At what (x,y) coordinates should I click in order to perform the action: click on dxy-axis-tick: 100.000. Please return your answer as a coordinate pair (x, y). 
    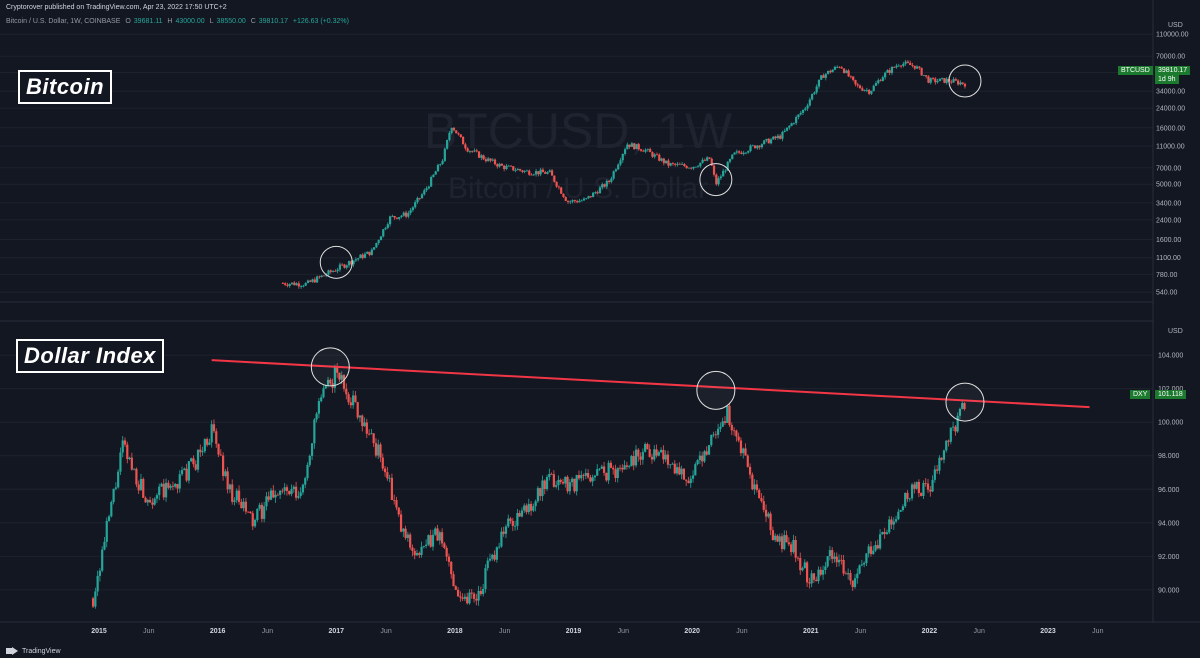
    Looking at the image, I should click on (1170, 423).